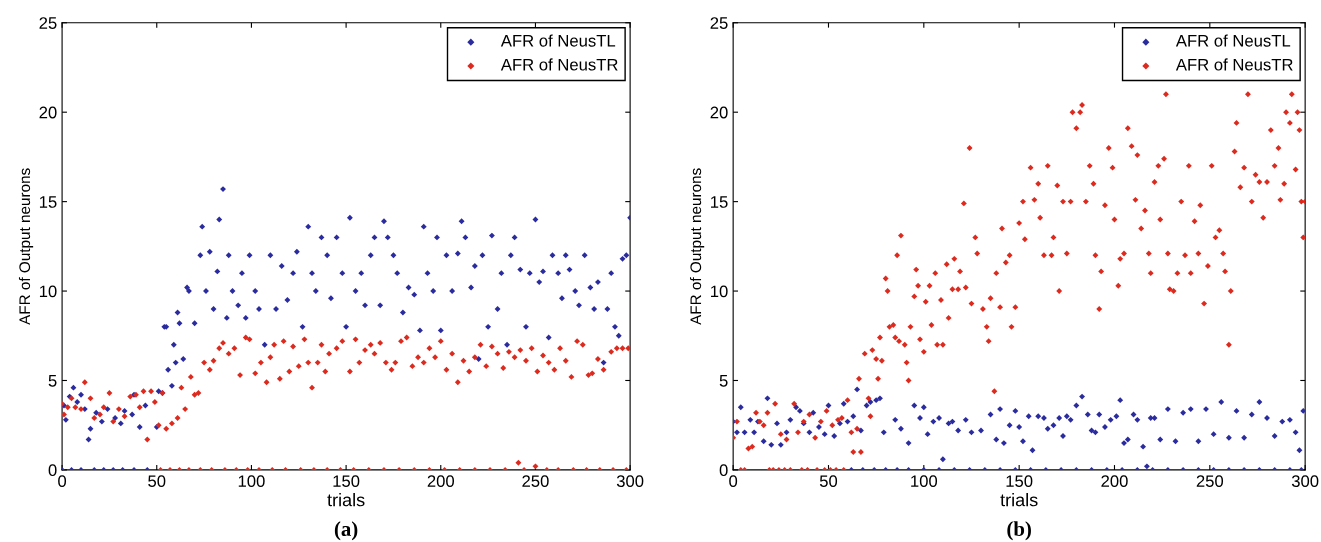 This screenshot has height=542, width=1321. I want to click on text: (b), so click(1019, 531).